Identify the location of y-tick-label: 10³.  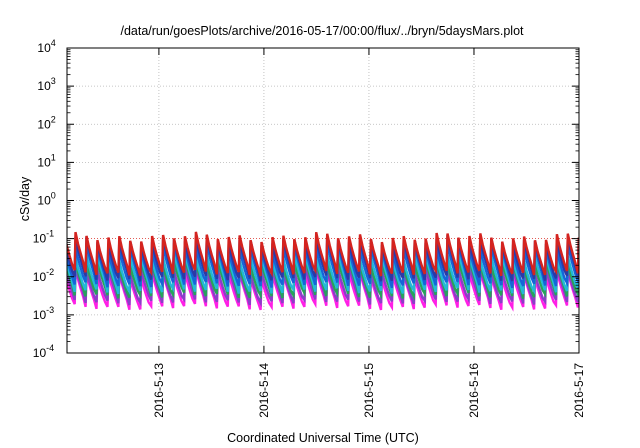
(46, 84).